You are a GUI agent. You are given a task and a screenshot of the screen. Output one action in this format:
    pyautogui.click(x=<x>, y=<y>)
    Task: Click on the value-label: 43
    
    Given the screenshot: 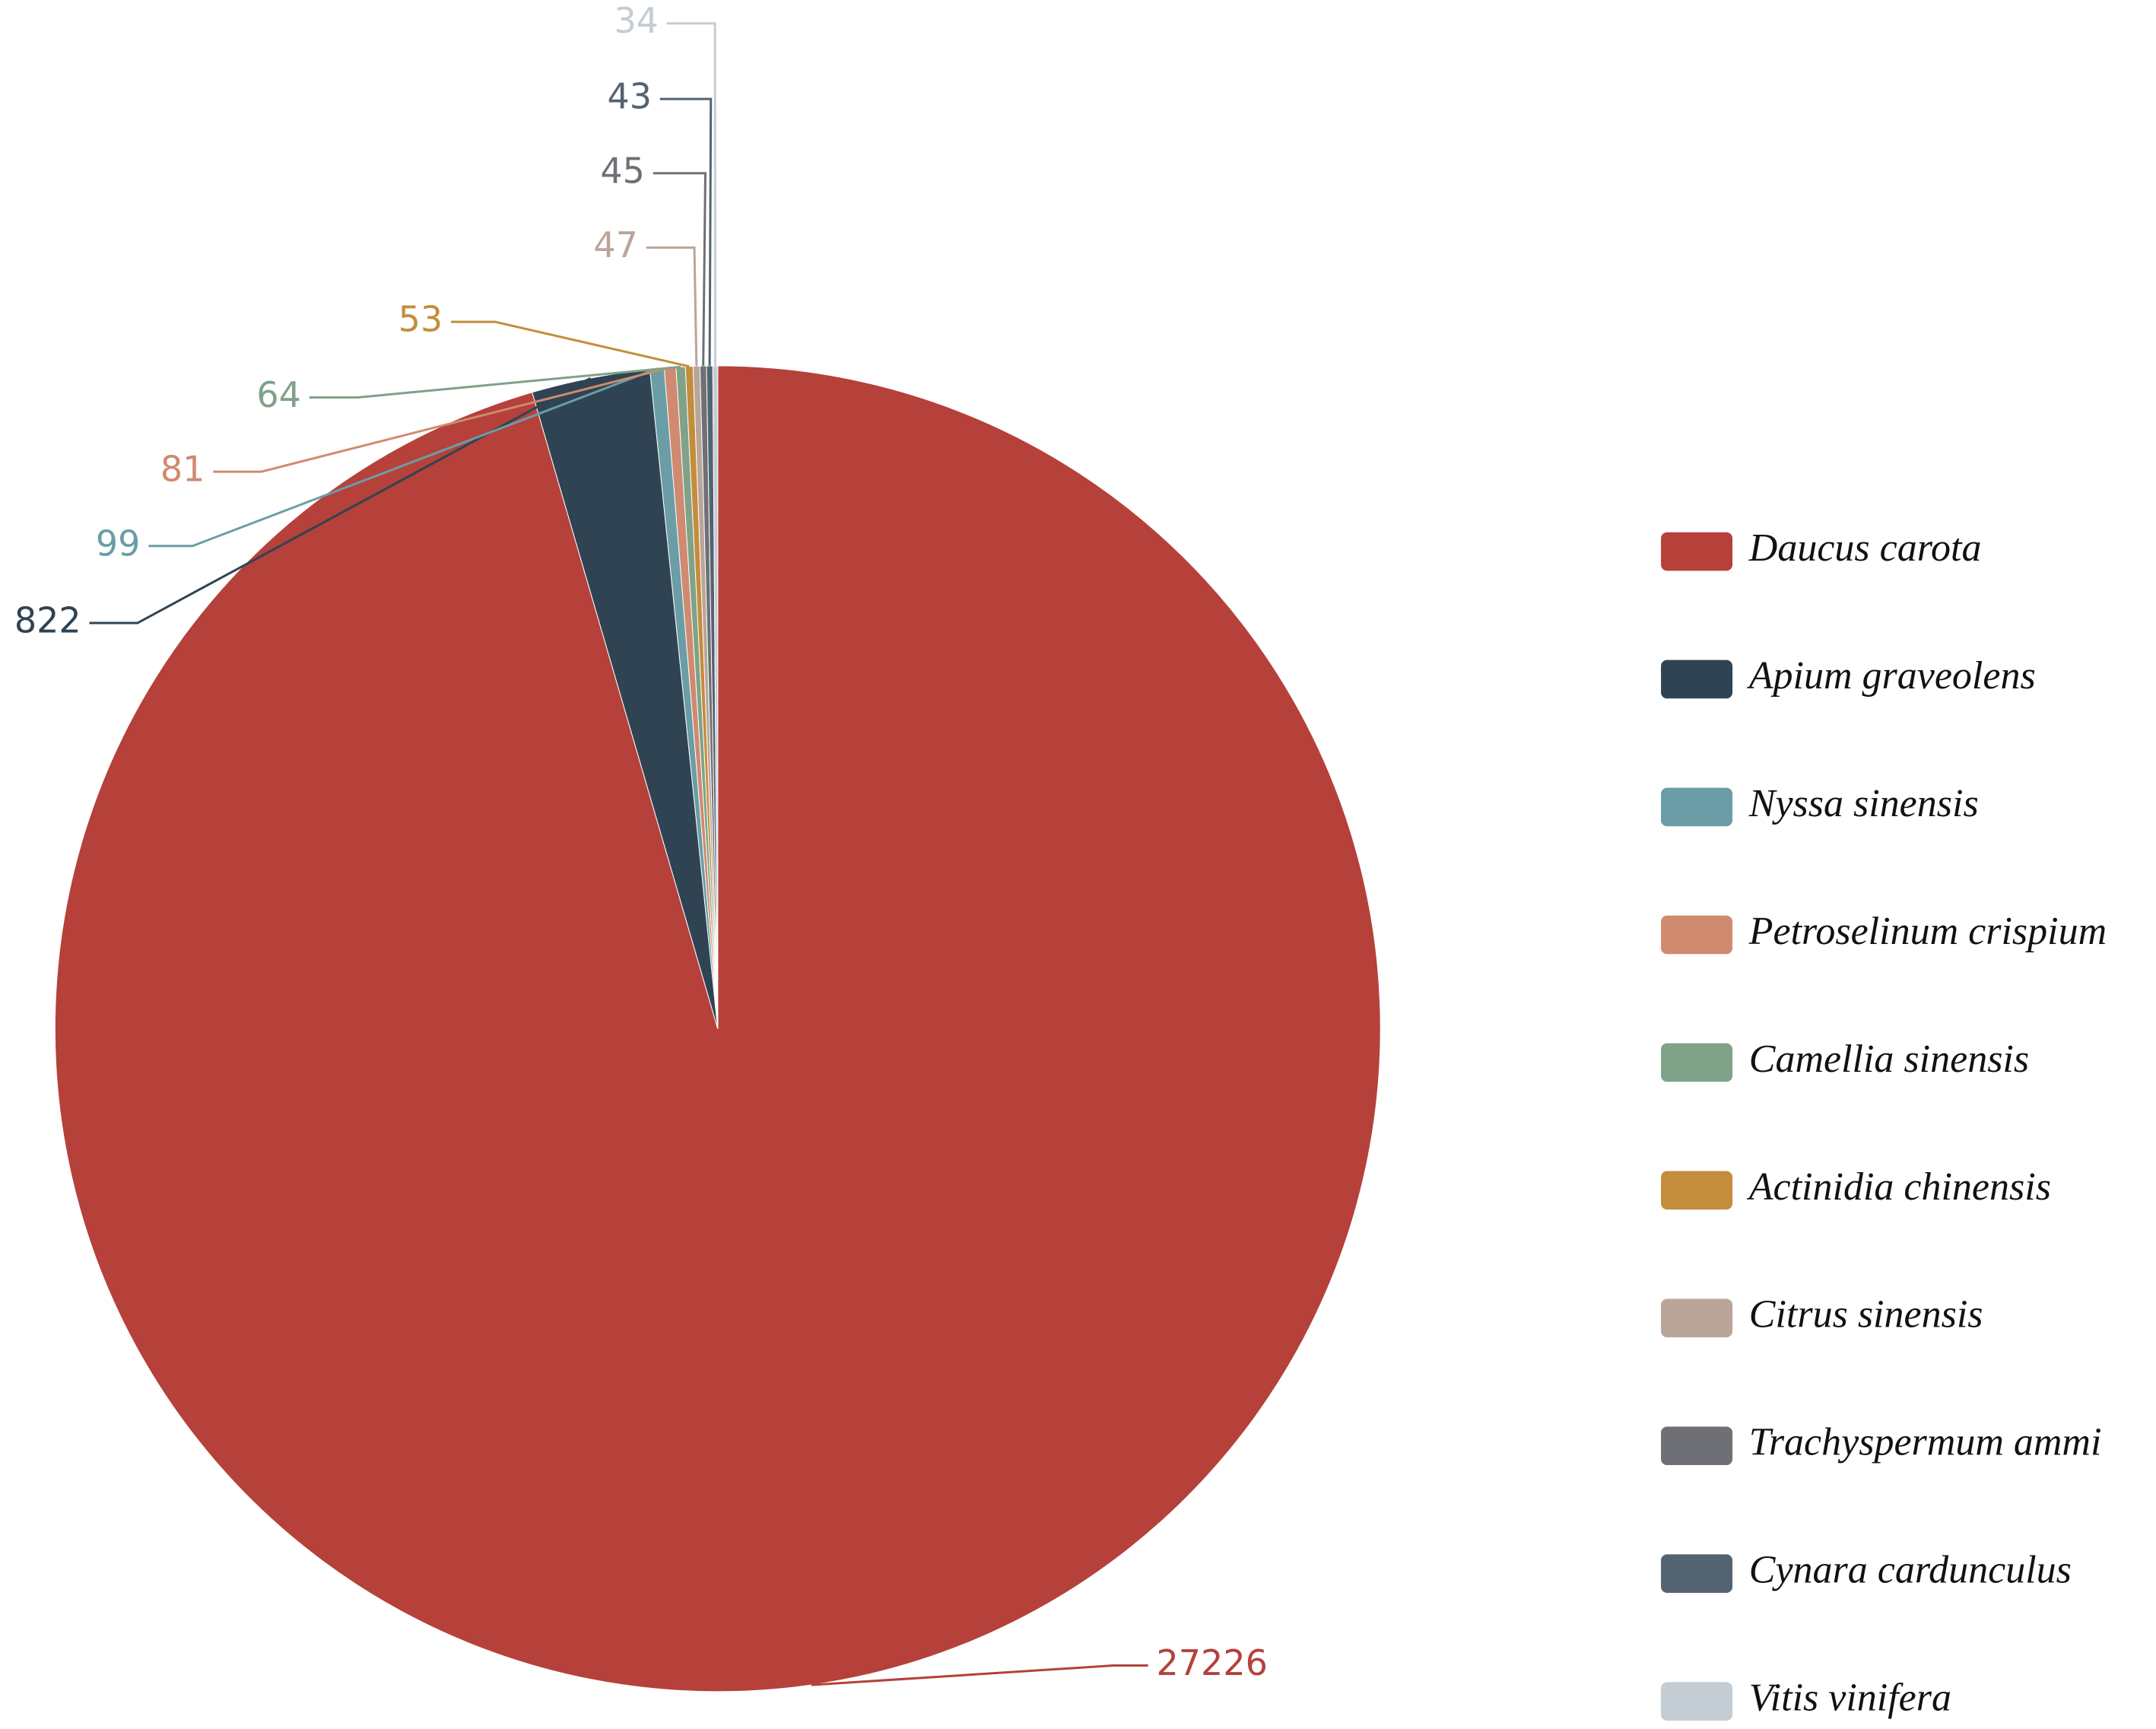 What is the action you would take?
    pyautogui.click(x=629, y=96)
    